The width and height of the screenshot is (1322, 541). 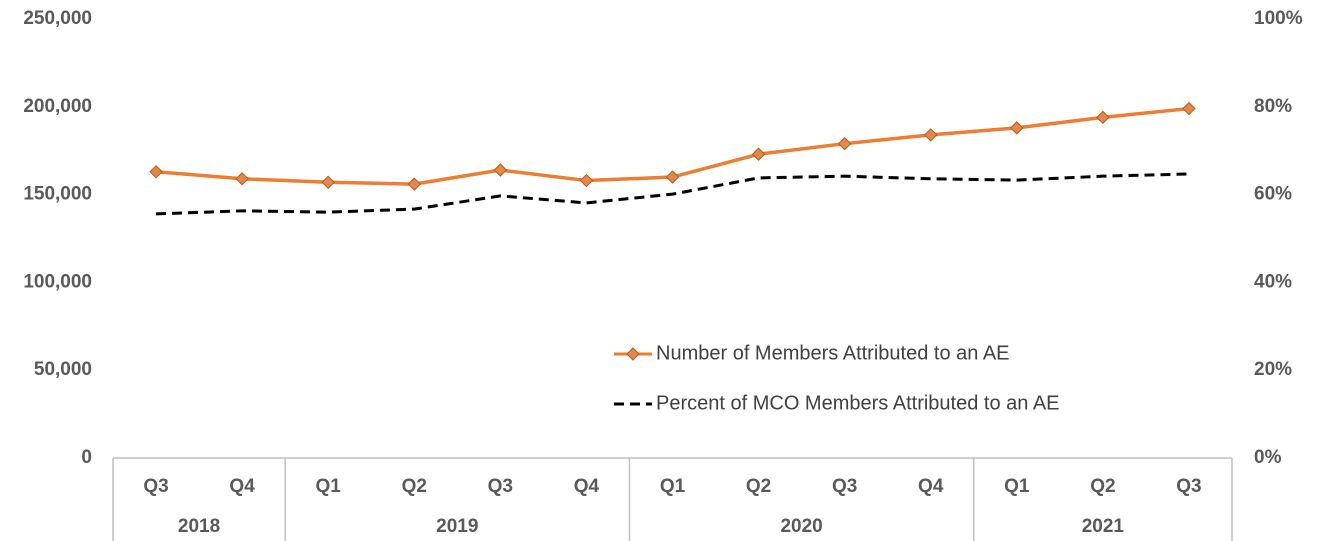 What do you see at coordinates (1273, 106) in the screenshot?
I see `y2-tick-label: 80%` at bounding box center [1273, 106].